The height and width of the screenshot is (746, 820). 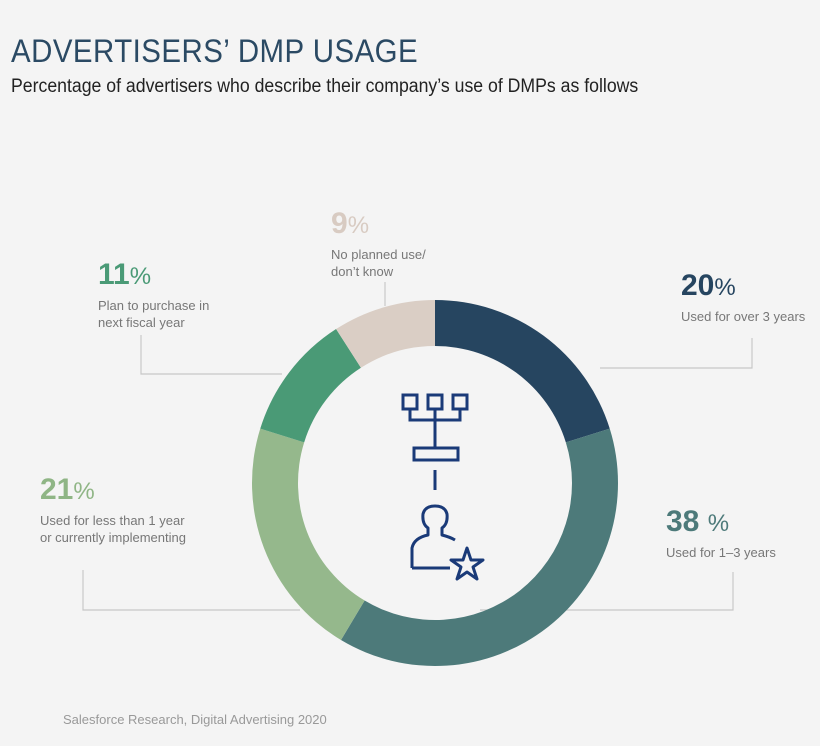 What do you see at coordinates (57, 489) in the screenshot?
I see `slice-value: 21` at bounding box center [57, 489].